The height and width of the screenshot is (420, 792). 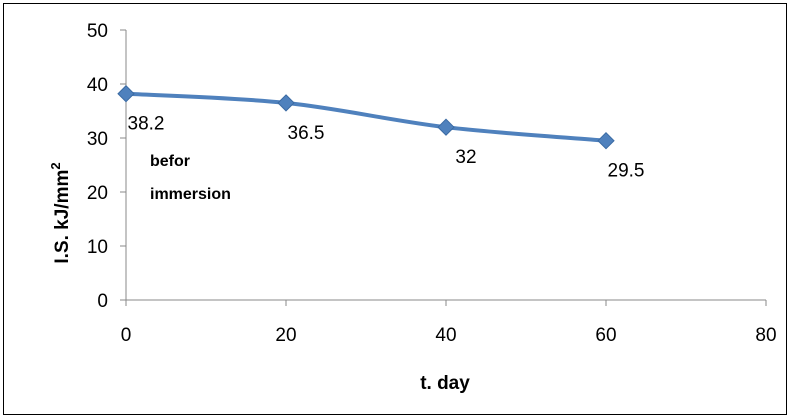 What do you see at coordinates (97, 31) in the screenshot?
I see `y-tick-label: 50` at bounding box center [97, 31].